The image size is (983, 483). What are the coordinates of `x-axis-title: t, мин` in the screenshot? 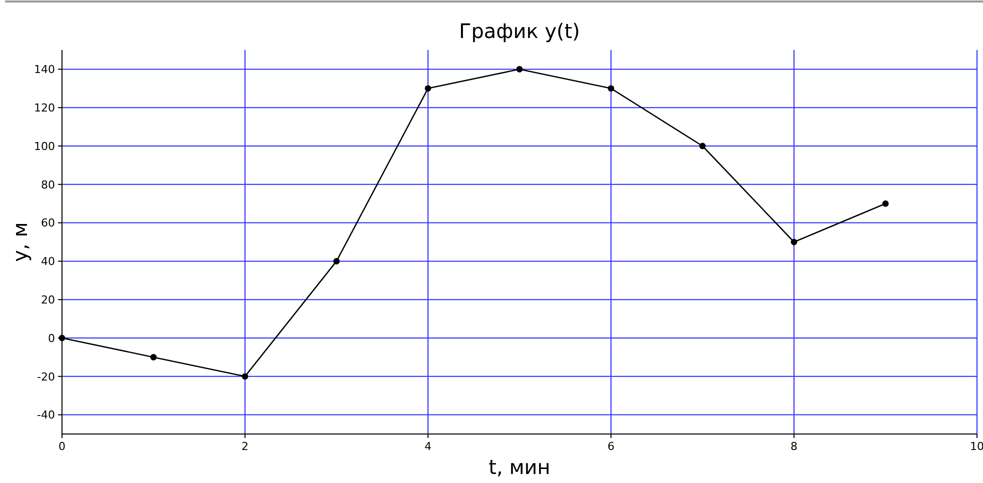 It's located at (519, 467).